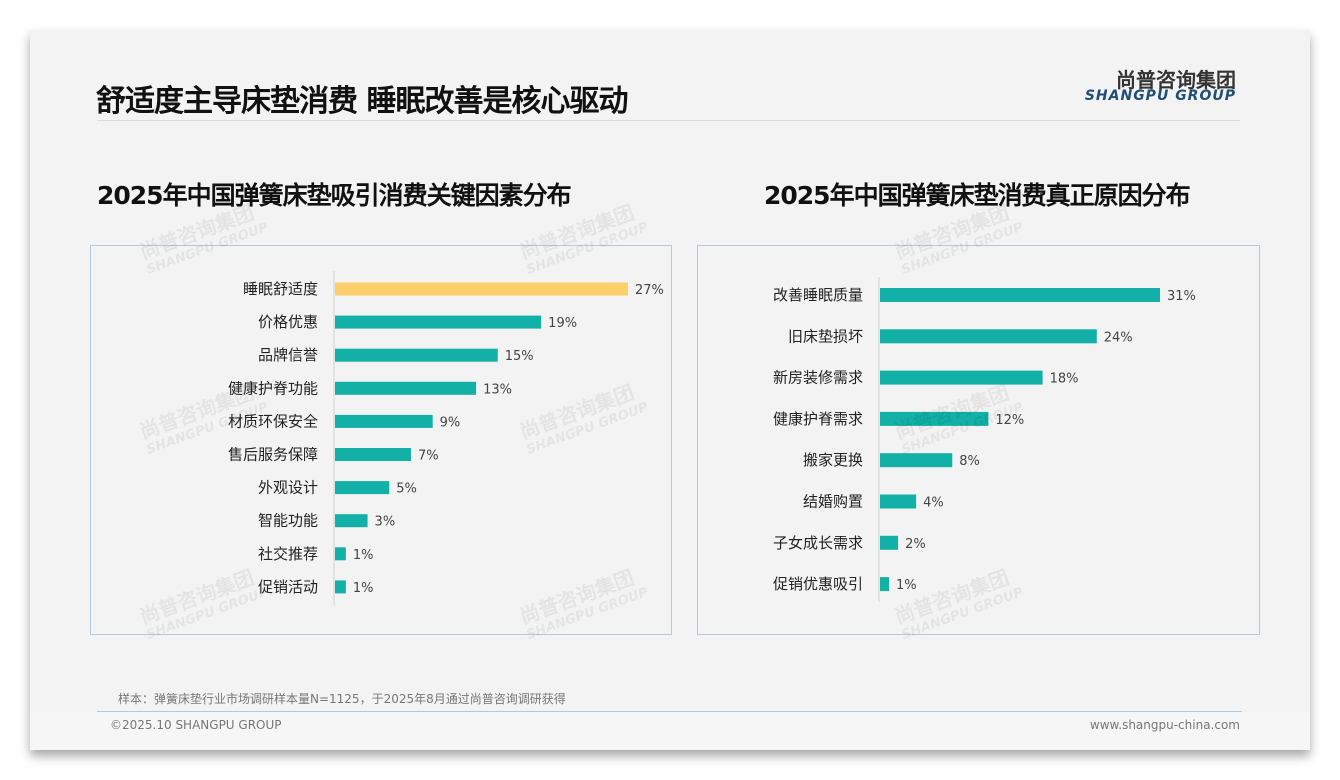 This screenshot has width=1340, height=780. I want to click on category-label: 健康护脊功能, so click(273, 388).